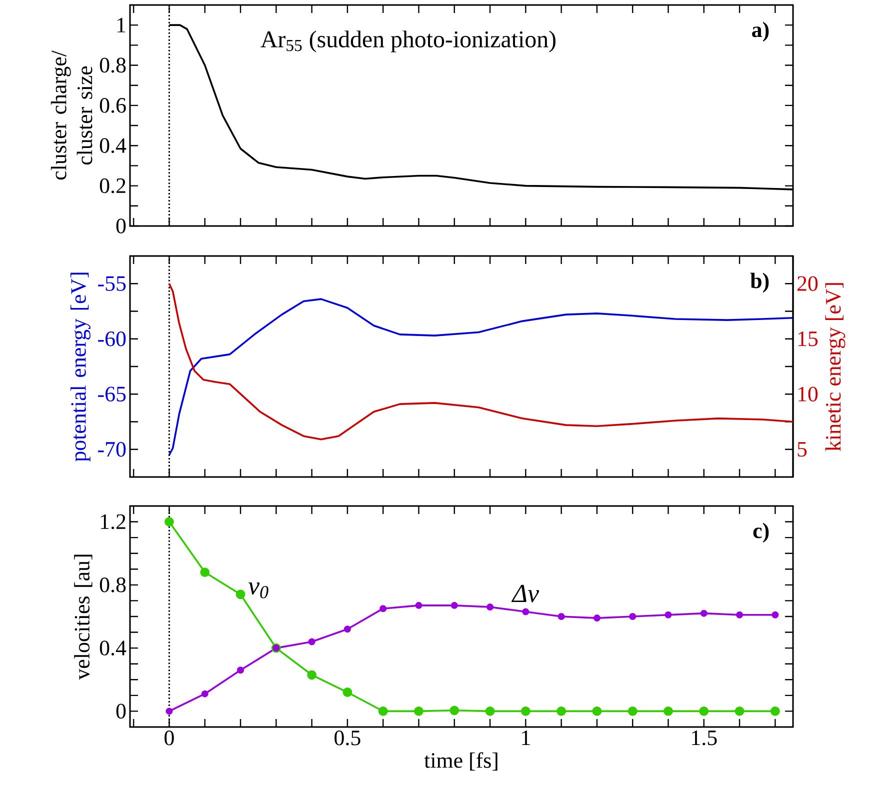  I want to click on annotation: Ar$_{55}$ (sudden photo-ionization), so click(408, 41).